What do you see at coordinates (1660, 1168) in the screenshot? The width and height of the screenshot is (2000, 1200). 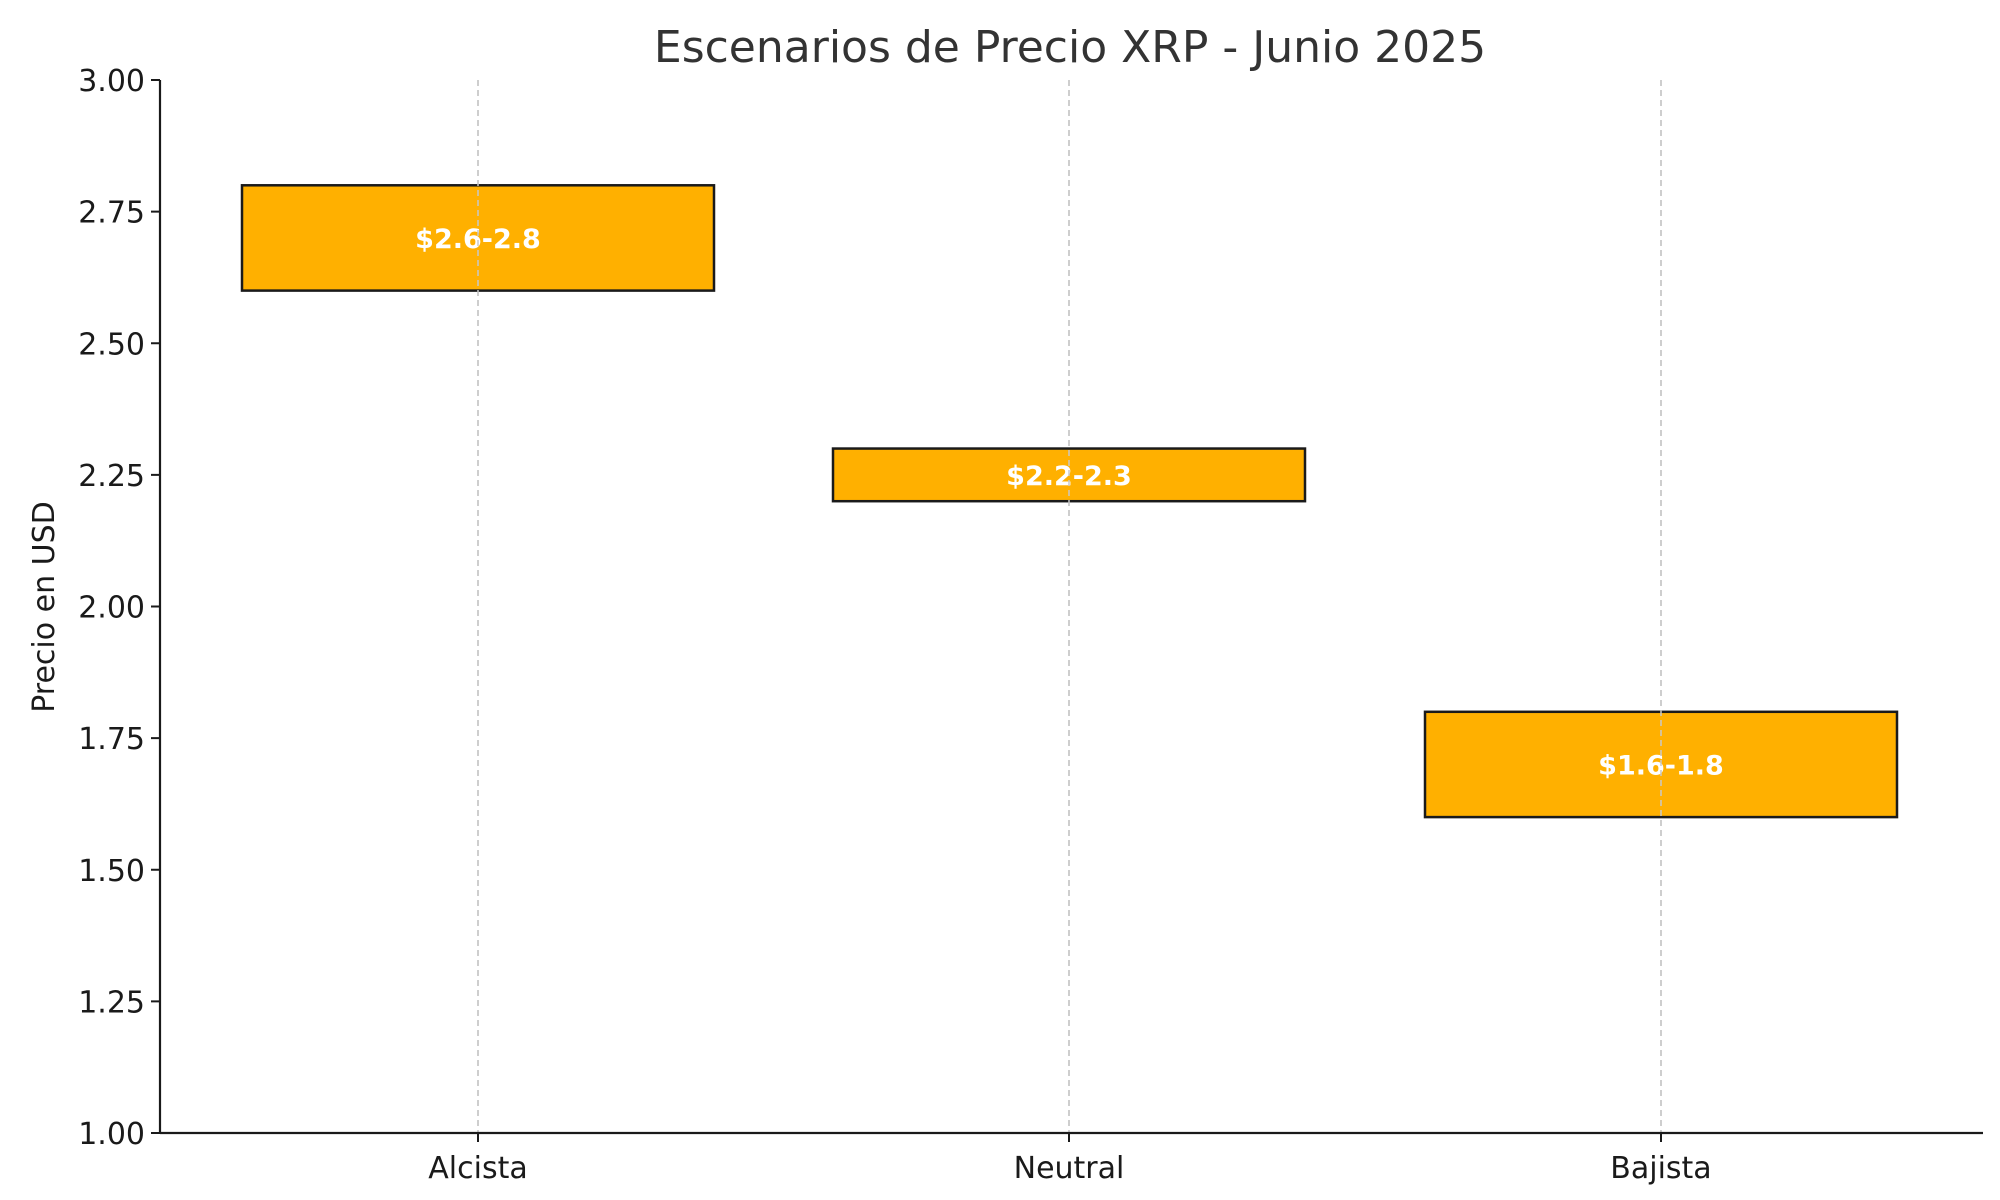 I see `x-tick-label: Bajista` at bounding box center [1660, 1168].